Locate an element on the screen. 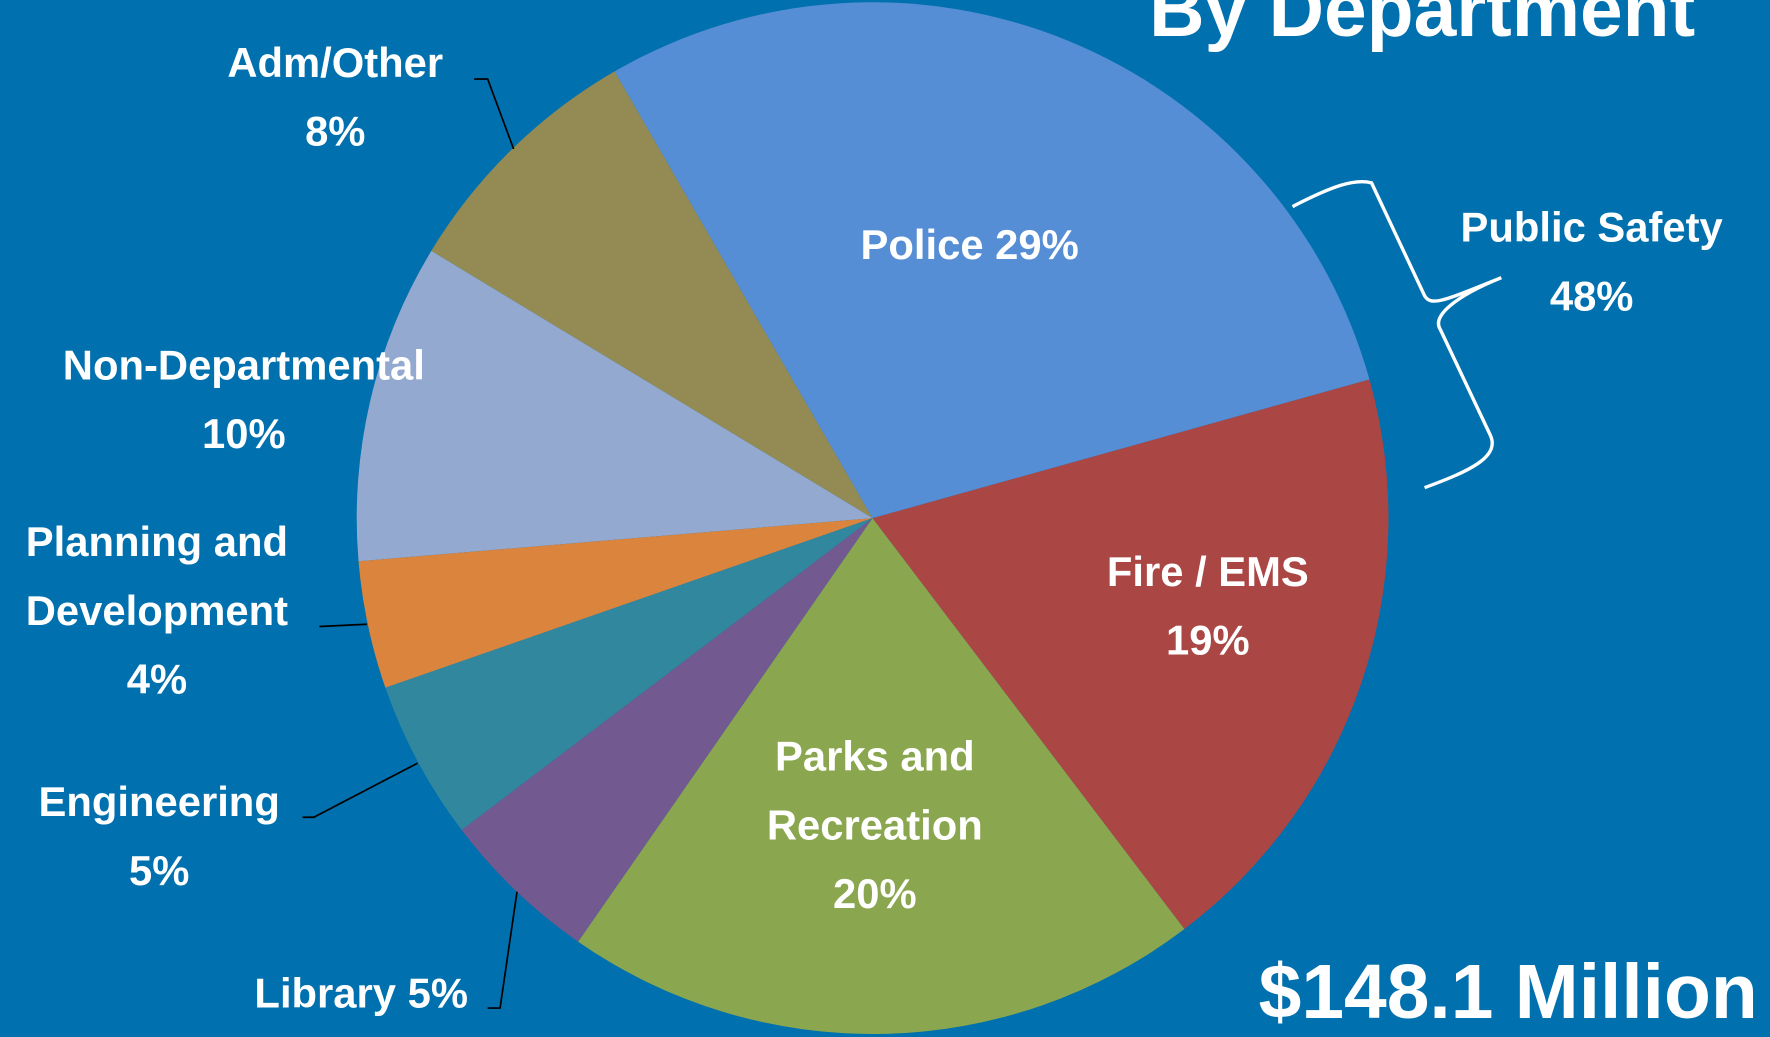  slice-name: Engineering is located at coordinates (159, 802).